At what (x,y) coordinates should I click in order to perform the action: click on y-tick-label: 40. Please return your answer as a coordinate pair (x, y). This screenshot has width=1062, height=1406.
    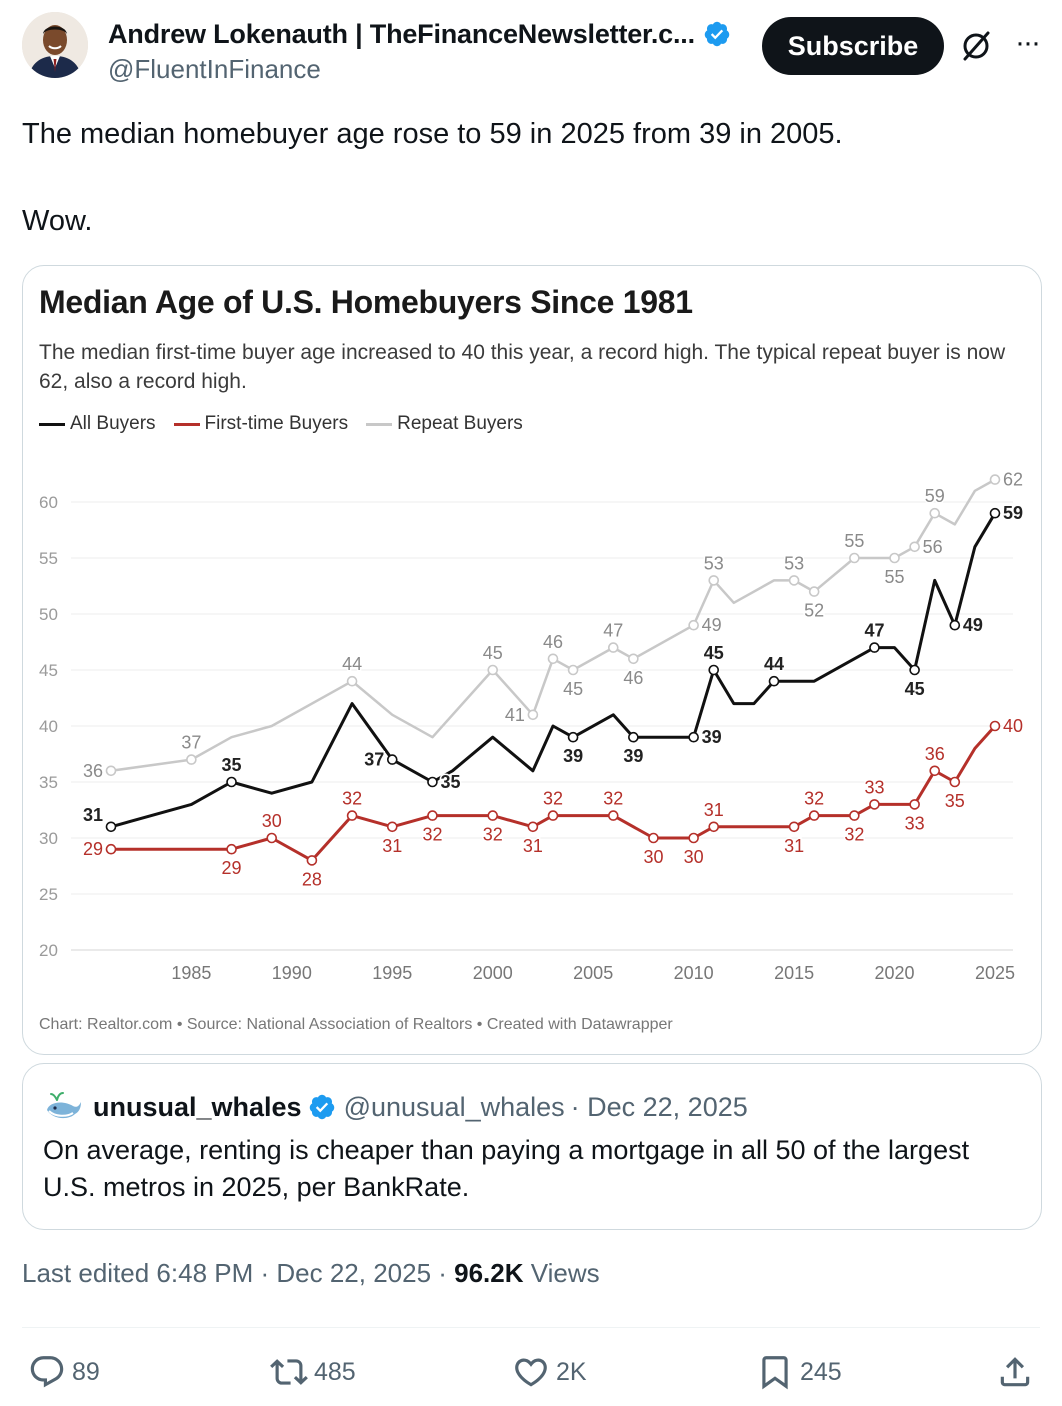
    Looking at the image, I should click on (48, 726).